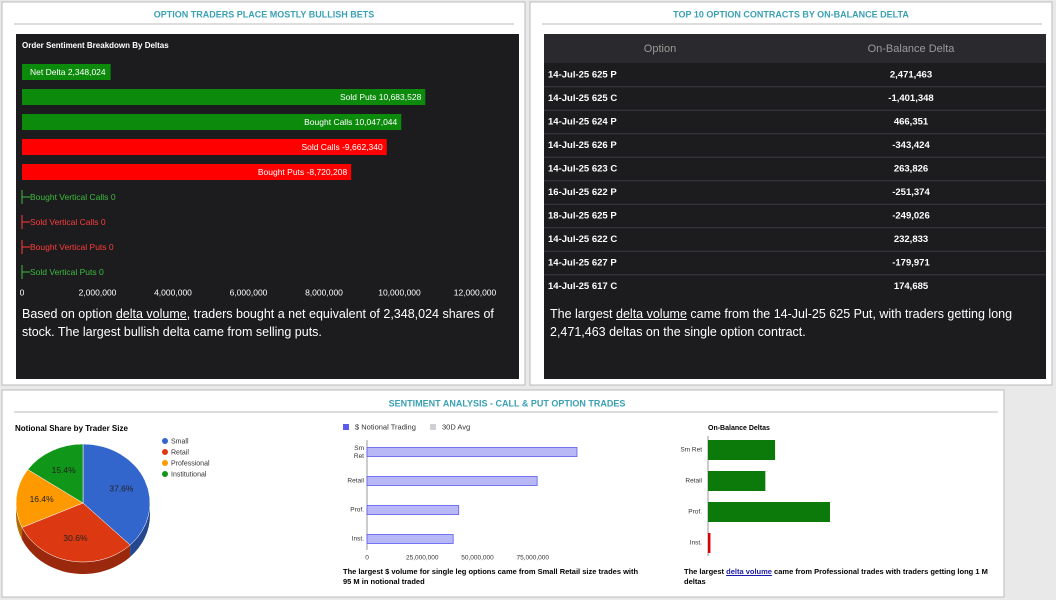 This screenshot has height=600, width=1056. I want to click on bar-label: Bought Calls 10,047,044, so click(350, 122).